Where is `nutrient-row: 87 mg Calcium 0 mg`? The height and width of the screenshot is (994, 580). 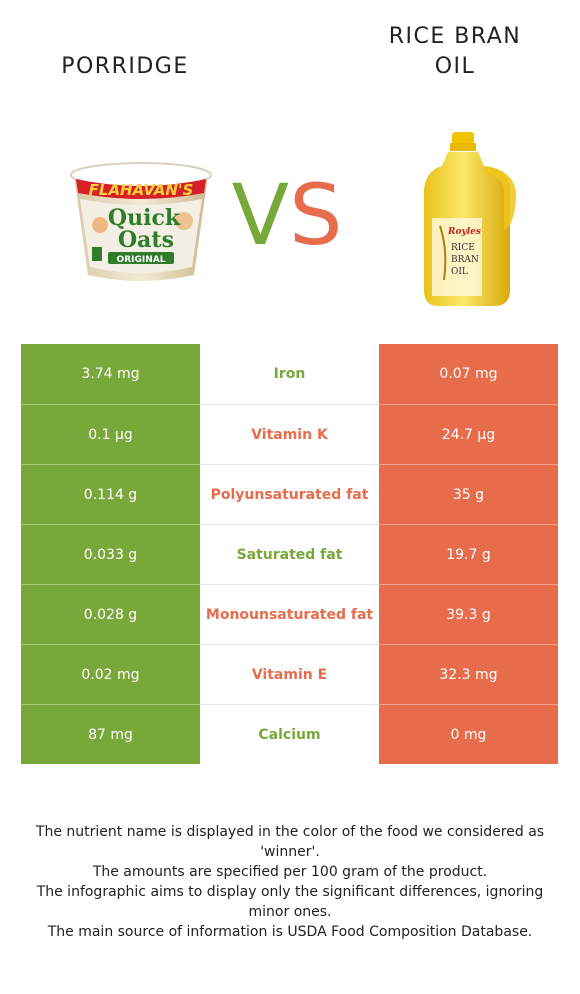 nutrient-row: 87 mg Calcium 0 mg is located at coordinates (289, 734).